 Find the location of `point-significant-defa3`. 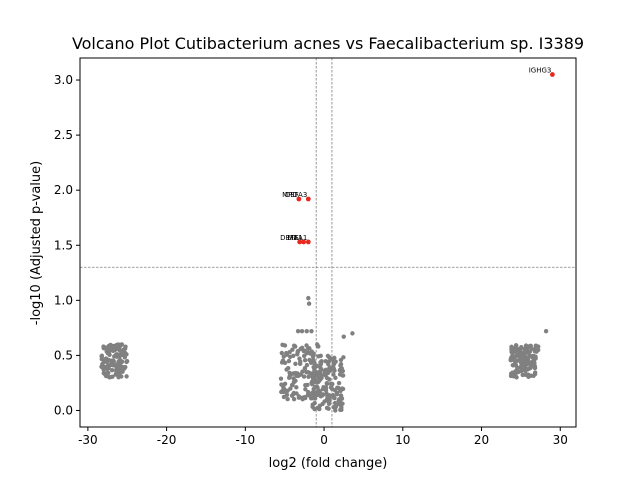

point-significant-defa3 is located at coordinates (308, 199).